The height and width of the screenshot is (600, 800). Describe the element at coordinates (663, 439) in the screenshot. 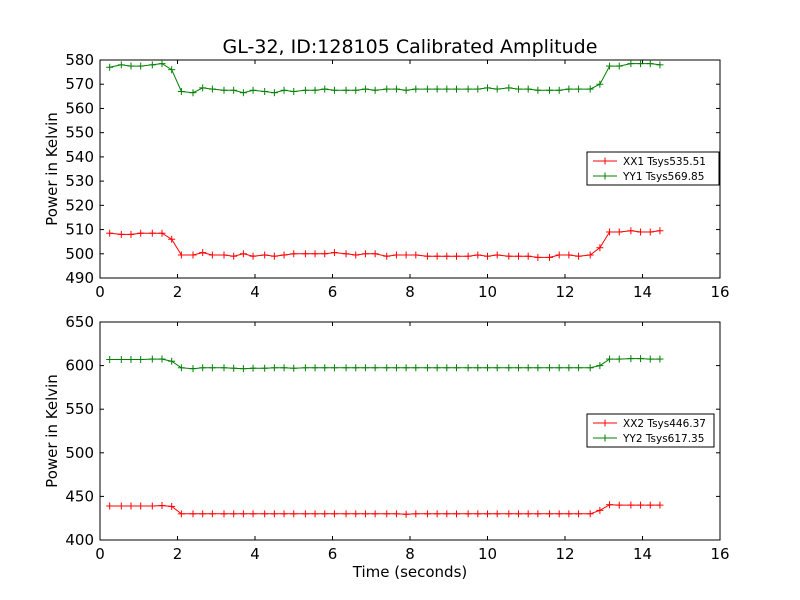

I see `bottom-legend-label-2: YY2 Tsys617.35` at that location.